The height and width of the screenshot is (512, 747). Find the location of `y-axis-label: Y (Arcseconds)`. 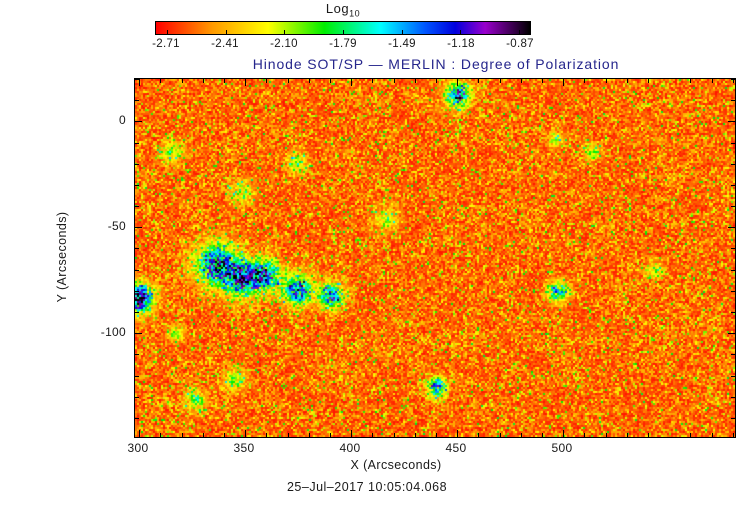

y-axis-label: Y (Arcseconds) is located at coordinates (62, 257).